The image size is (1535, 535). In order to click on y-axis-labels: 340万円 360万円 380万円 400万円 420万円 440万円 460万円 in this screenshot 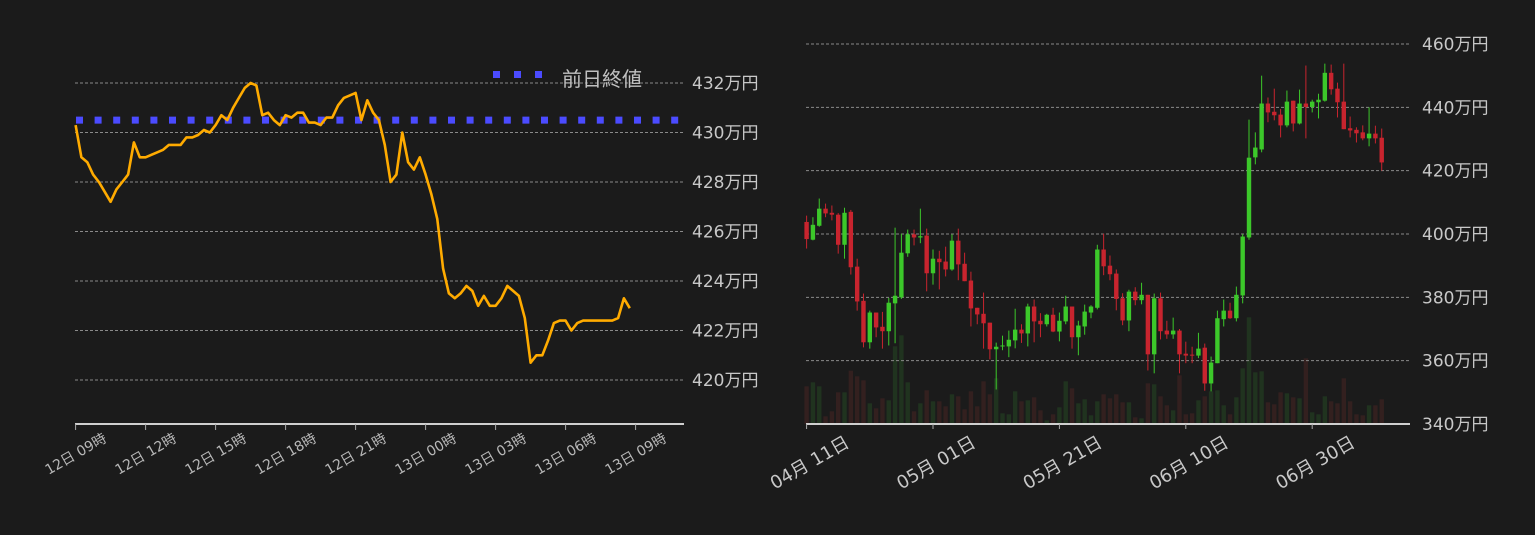, I will do `click(1455, 235)`.